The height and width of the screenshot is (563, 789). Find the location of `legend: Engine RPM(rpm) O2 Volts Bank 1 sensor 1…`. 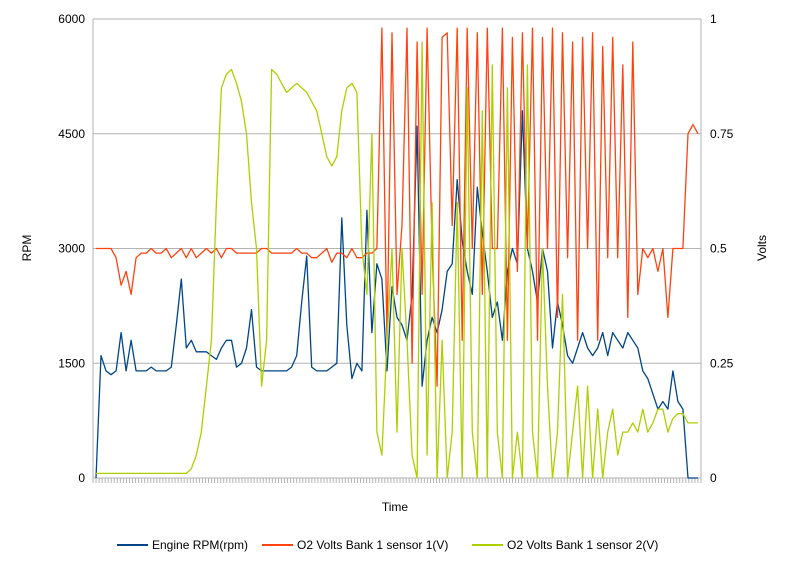

legend: Engine RPM(rpm) O2 Volts Bank 1 sensor 1… is located at coordinates (387, 545).